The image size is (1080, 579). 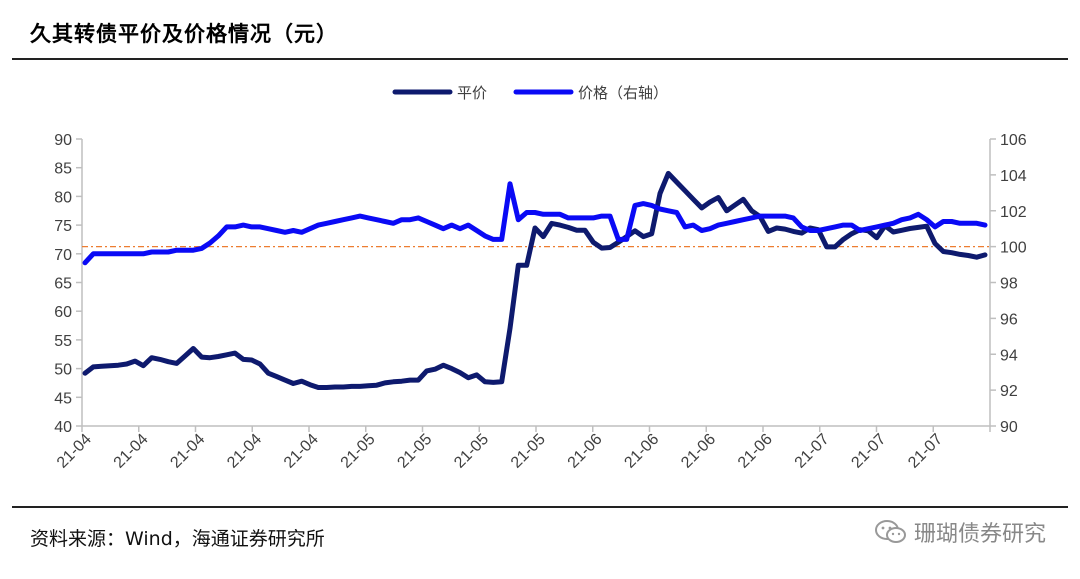 I want to click on legend-label: 平价, so click(x=472, y=93).